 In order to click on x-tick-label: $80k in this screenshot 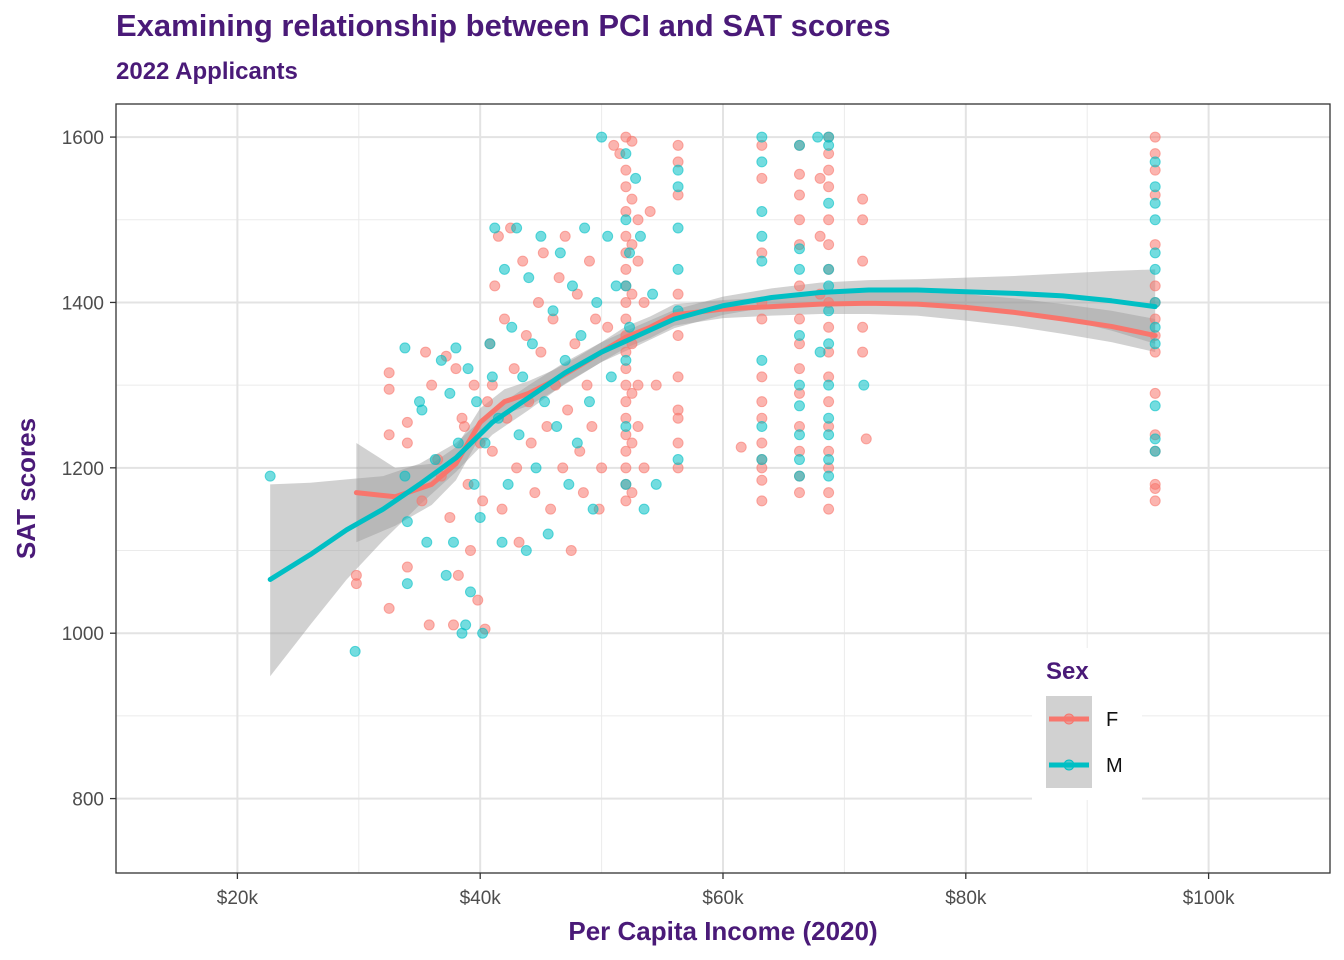, I will do `click(966, 898)`.